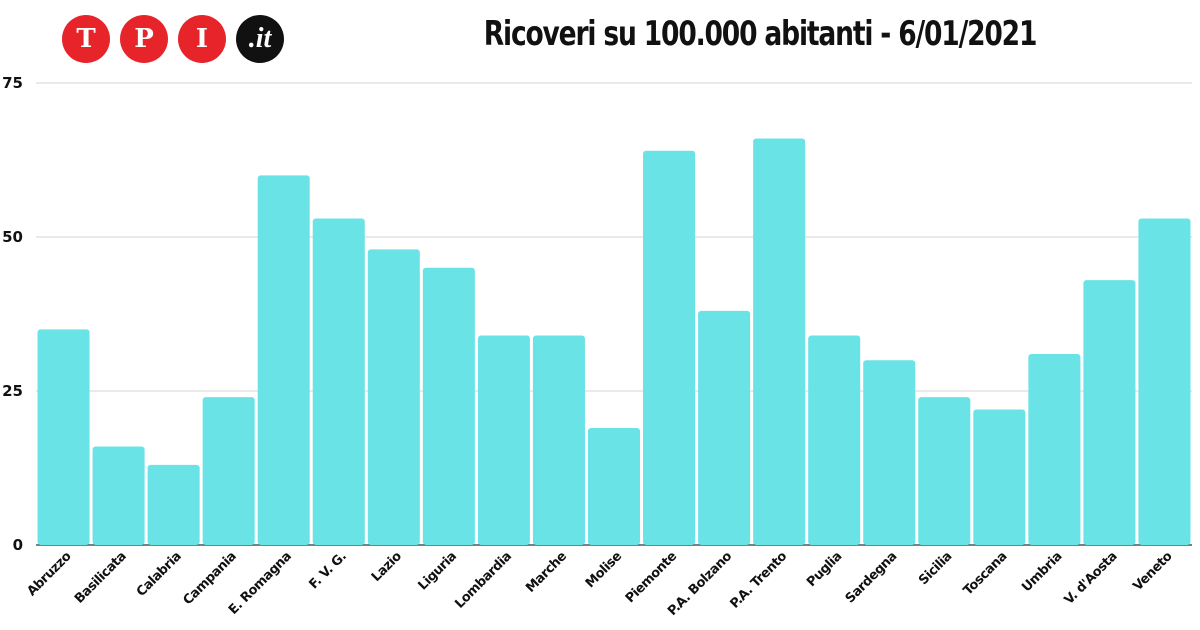  I want to click on x-tick-label: Calabria, so click(159, 574).